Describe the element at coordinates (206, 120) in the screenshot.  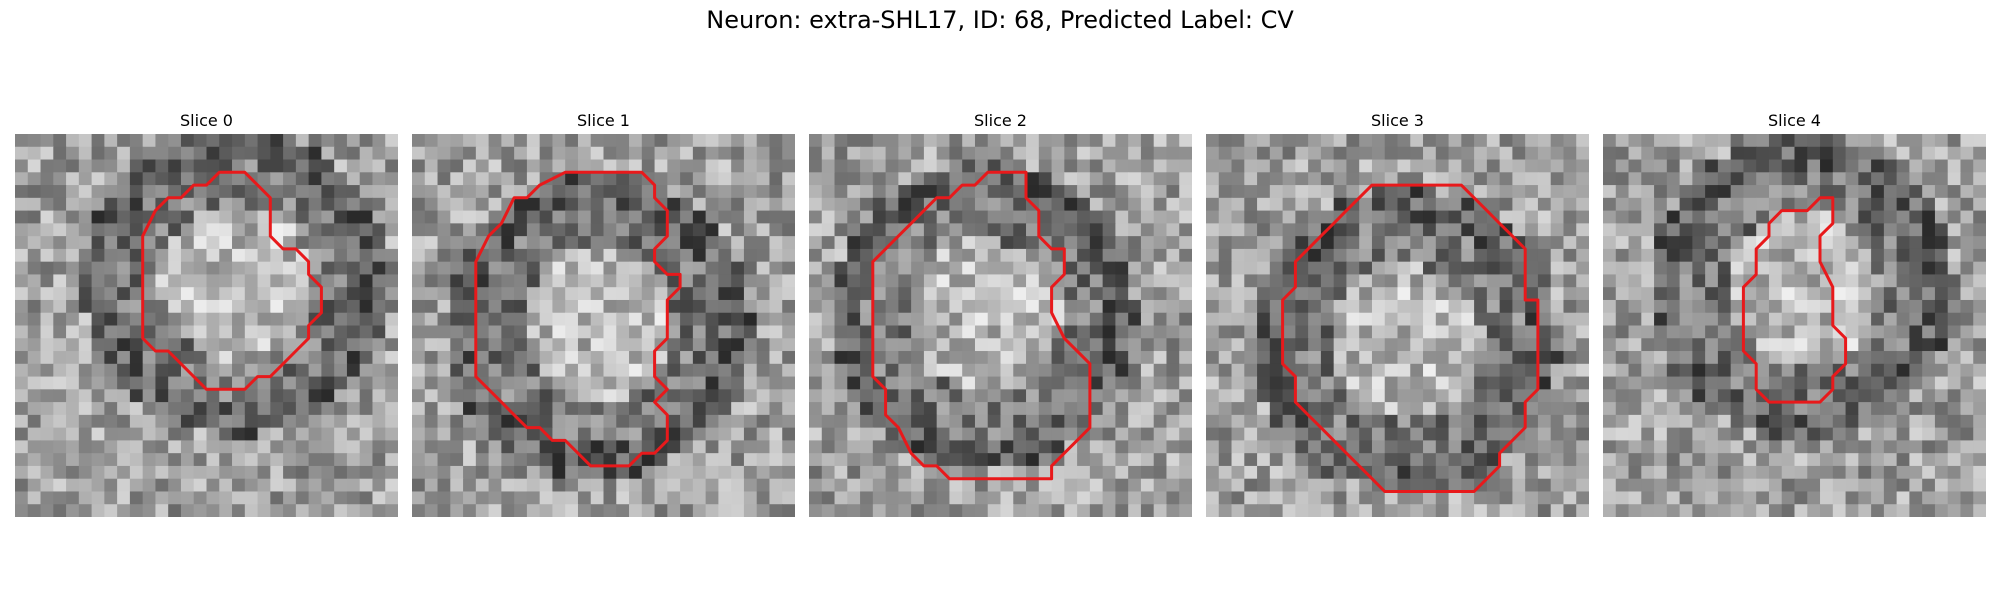
I see `slice-title-0: Slice 0` at that location.